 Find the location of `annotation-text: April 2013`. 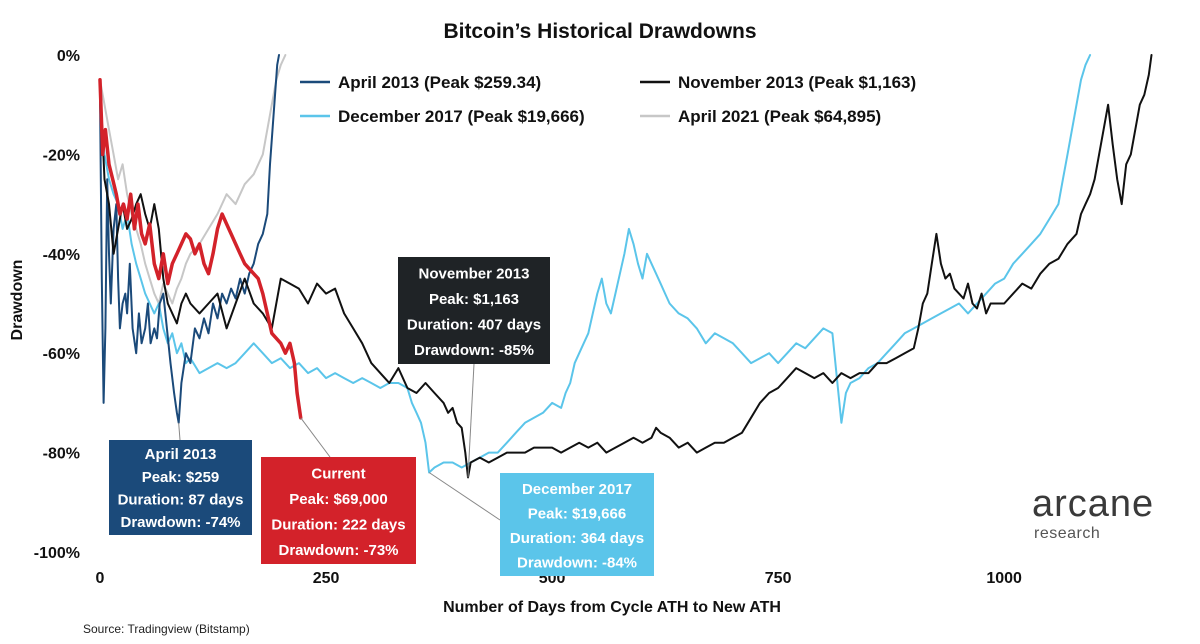

annotation-text: April 2013 is located at coordinates (181, 454).